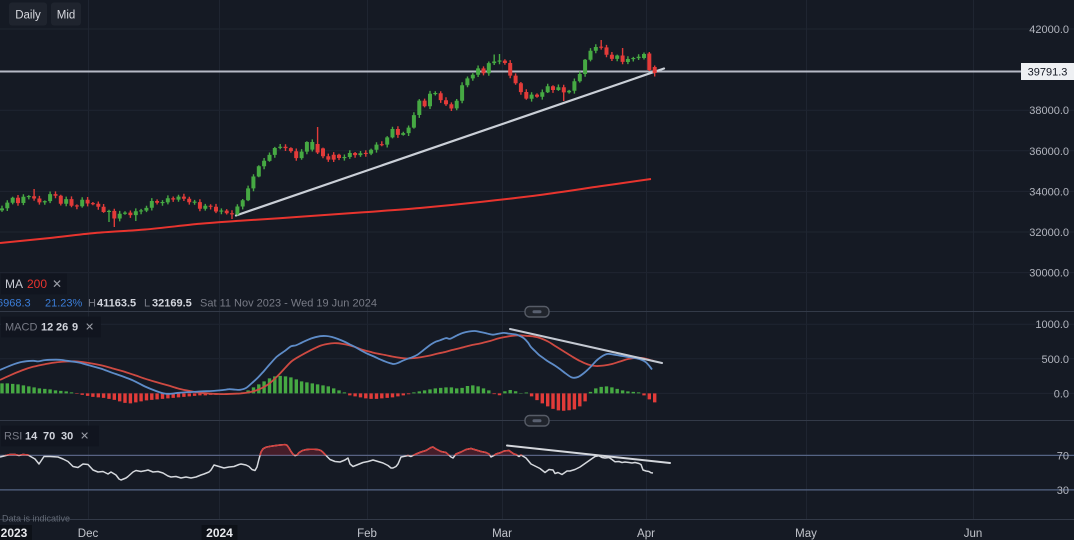 The height and width of the screenshot is (540, 1074). What do you see at coordinates (21, 328) in the screenshot?
I see `svg-text: MACD` at bounding box center [21, 328].